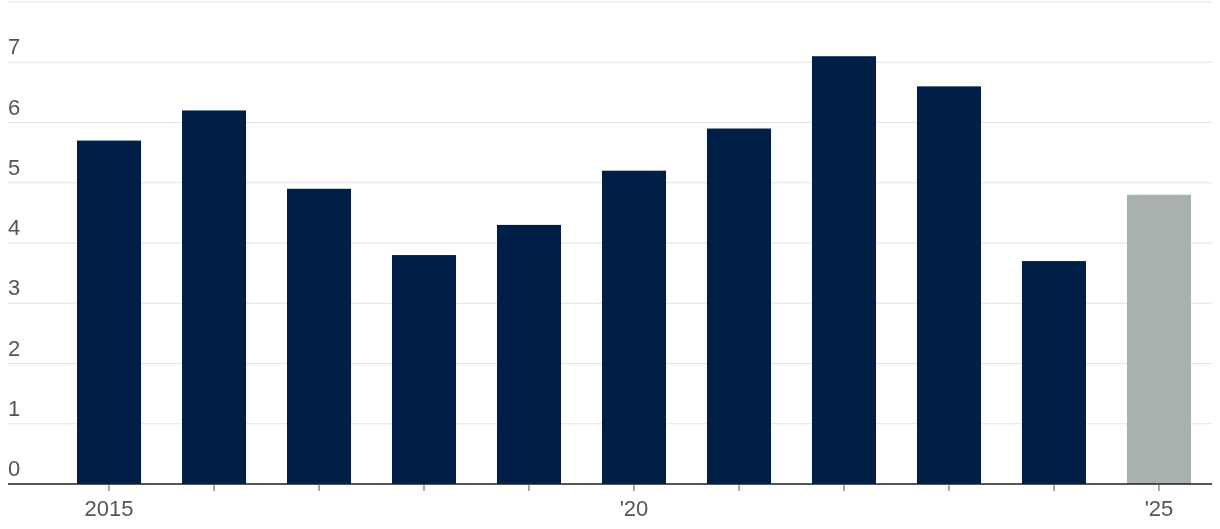 The image size is (1220, 529). Describe the element at coordinates (14, 468) in the screenshot. I see `y-tick-label: 0` at that location.